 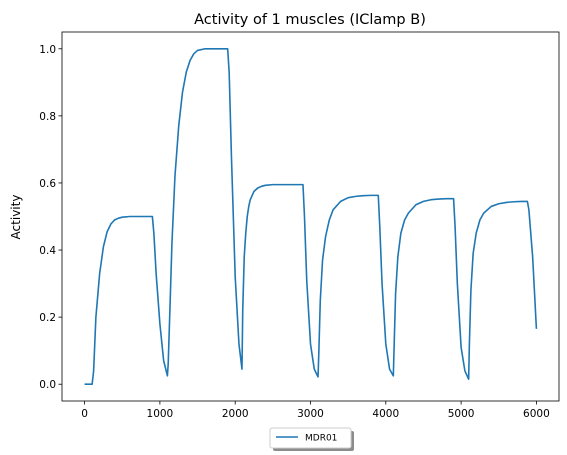 I want to click on legend-frame, so click(x=310, y=438).